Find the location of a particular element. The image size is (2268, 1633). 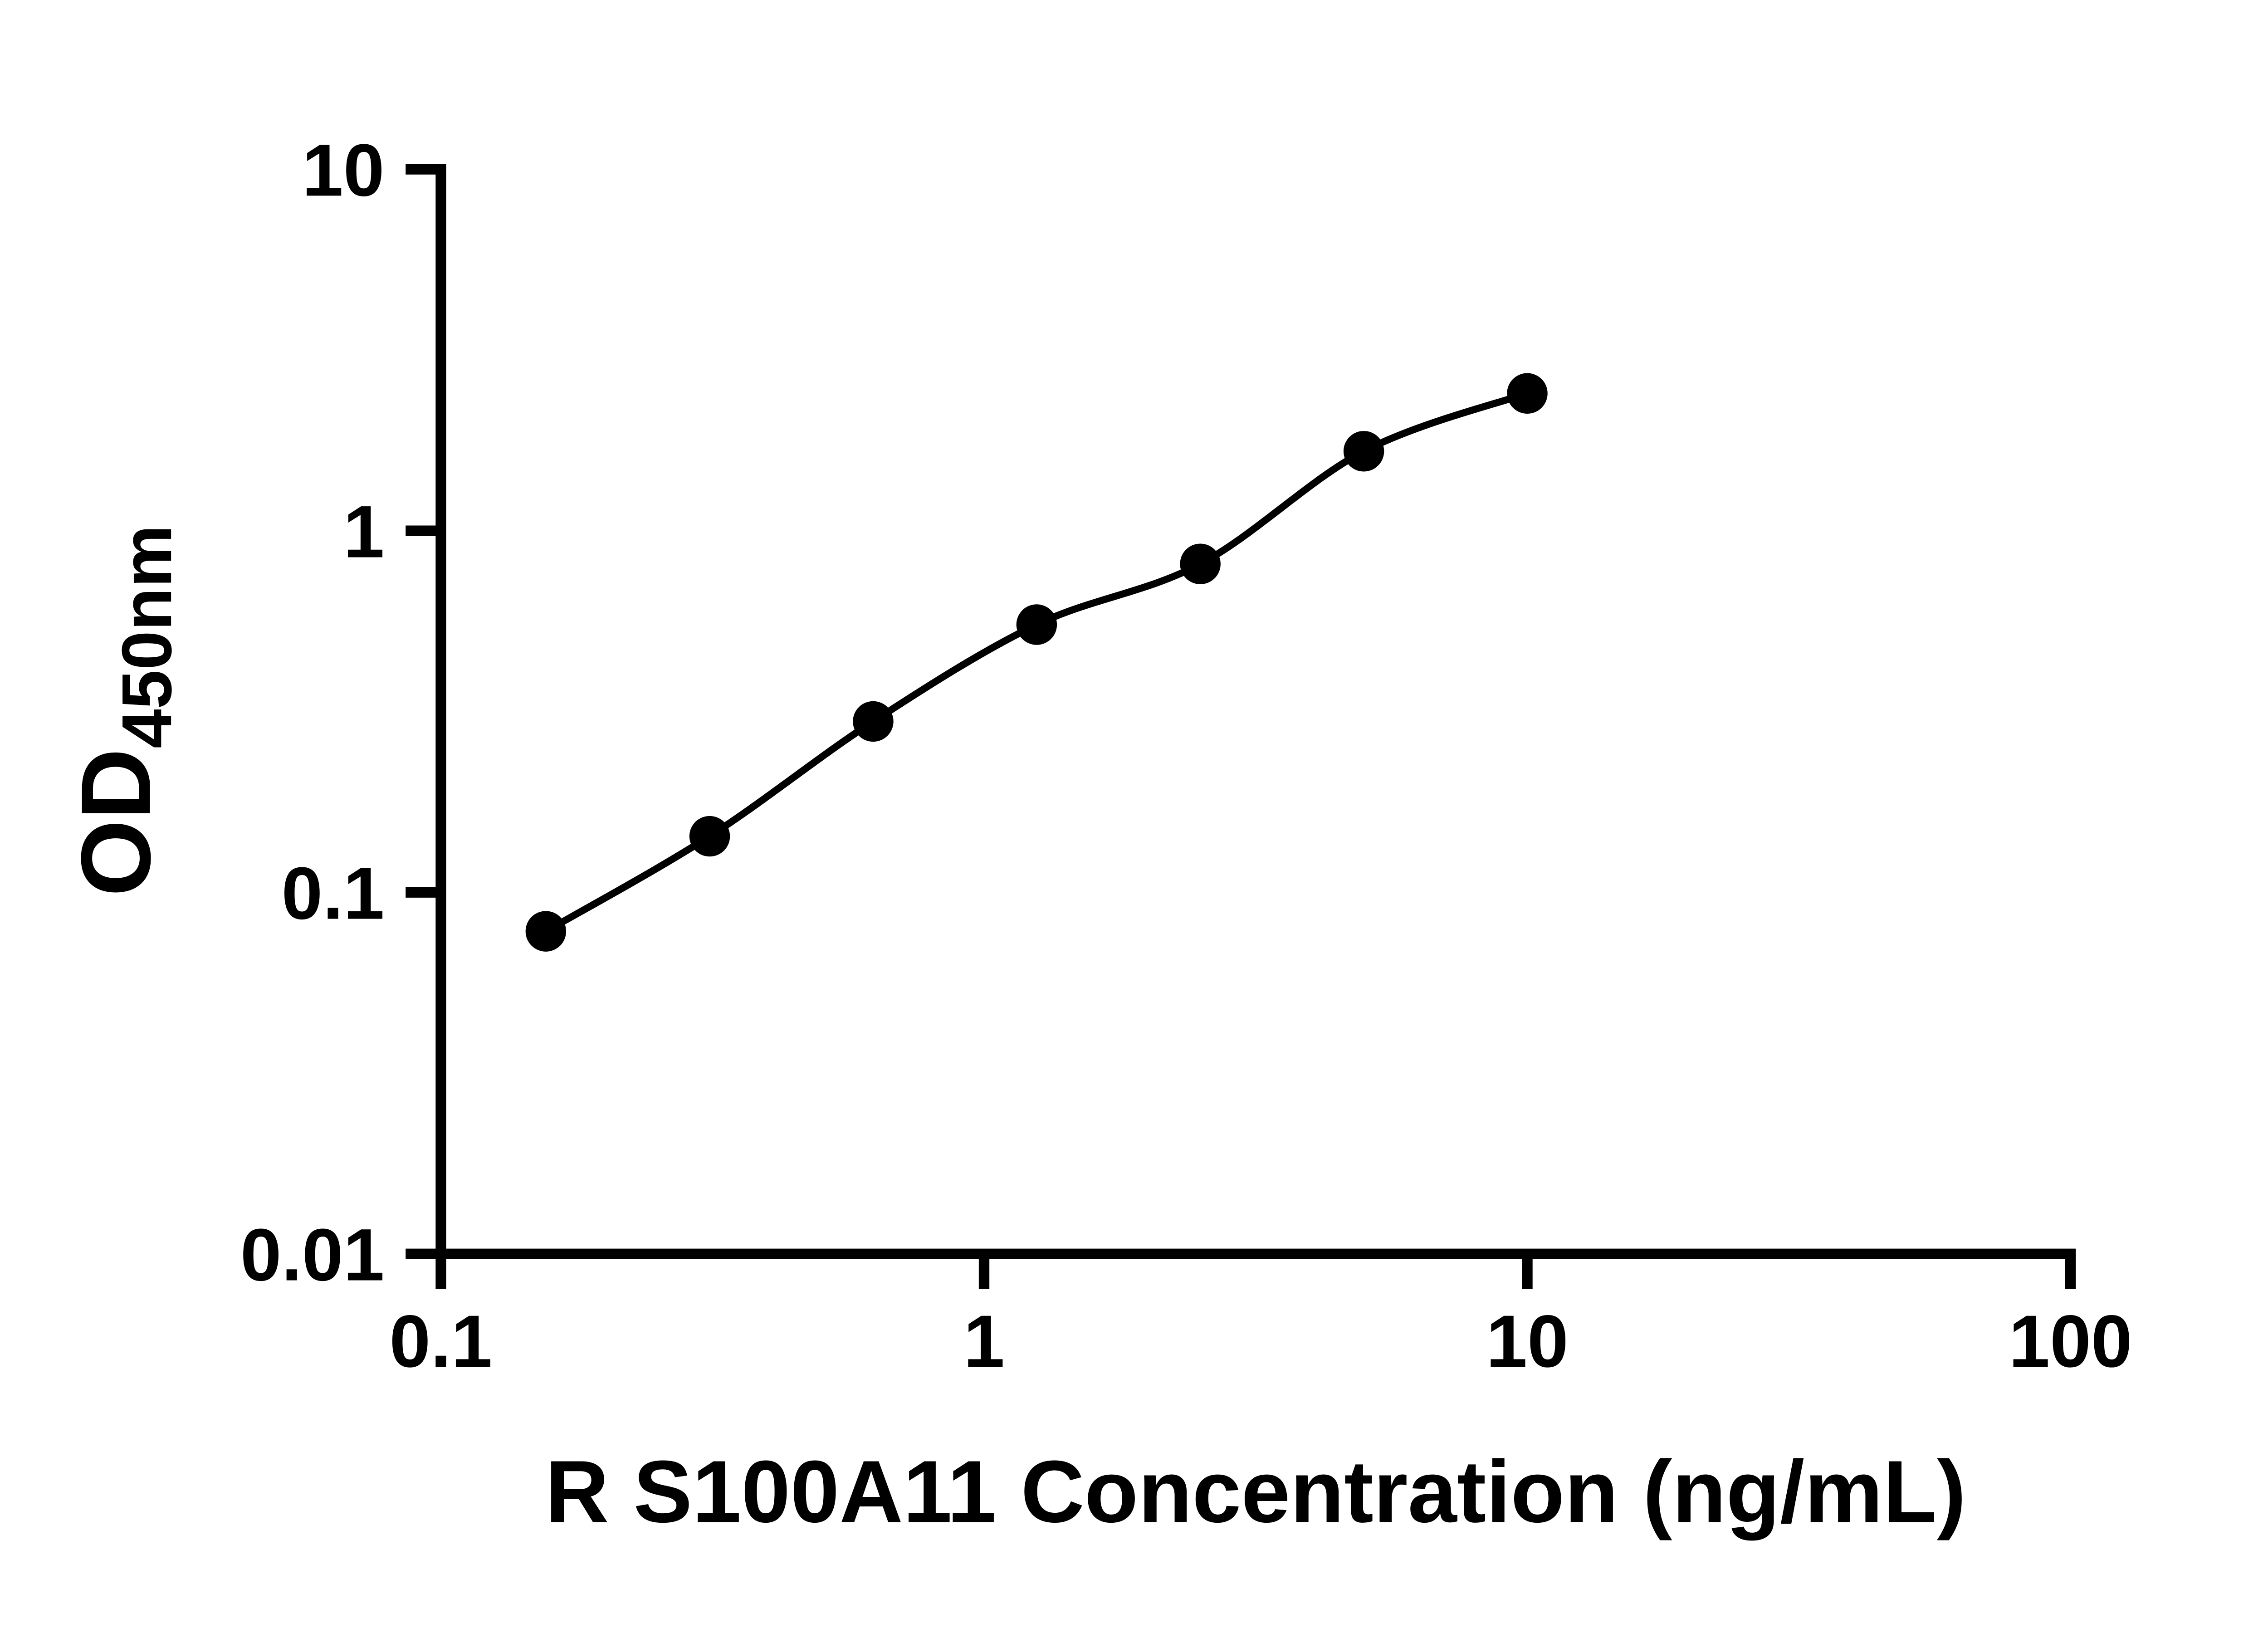

y-tick-label: 10 is located at coordinates (344, 169).